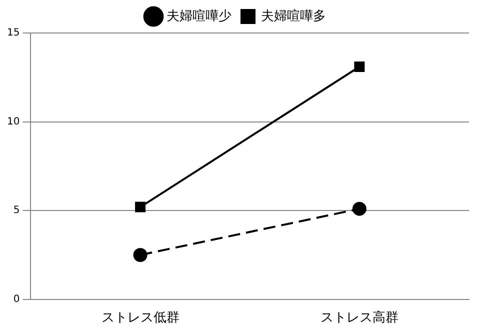 This screenshot has height=329, width=481. Describe the element at coordinates (359, 318) in the screenshot. I see `x-tick-label: ストレス高群` at that location.